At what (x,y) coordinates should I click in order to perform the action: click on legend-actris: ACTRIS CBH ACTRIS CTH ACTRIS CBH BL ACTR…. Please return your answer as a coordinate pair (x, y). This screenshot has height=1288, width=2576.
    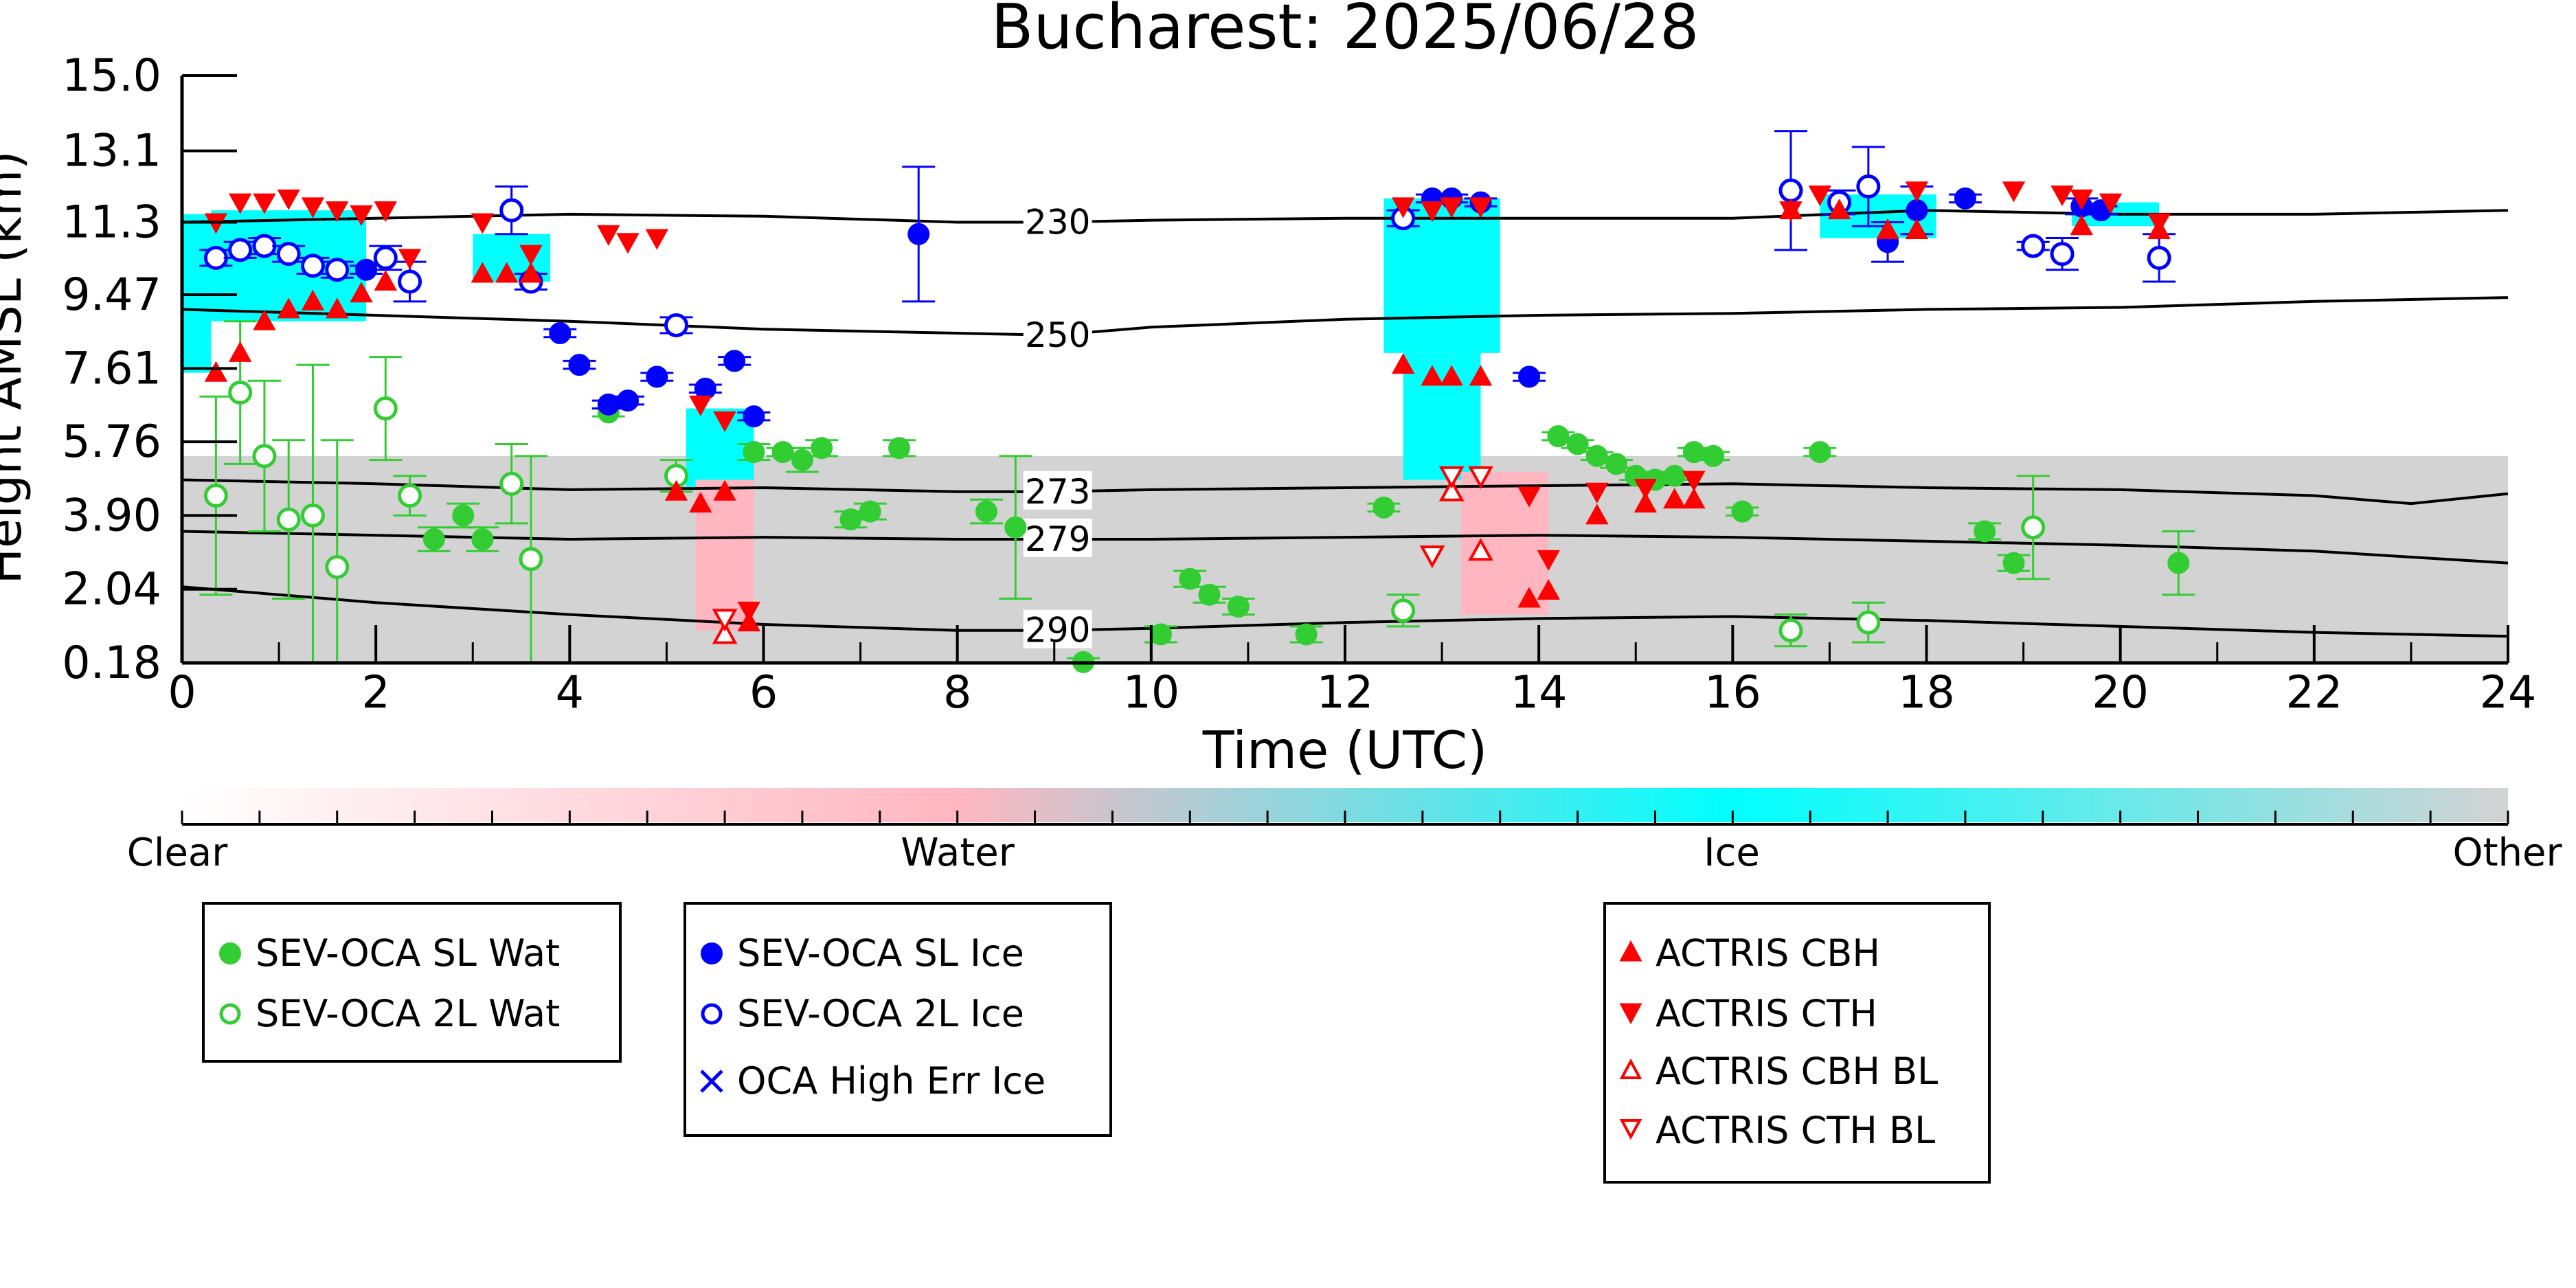
    Looking at the image, I should click on (1797, 1043).